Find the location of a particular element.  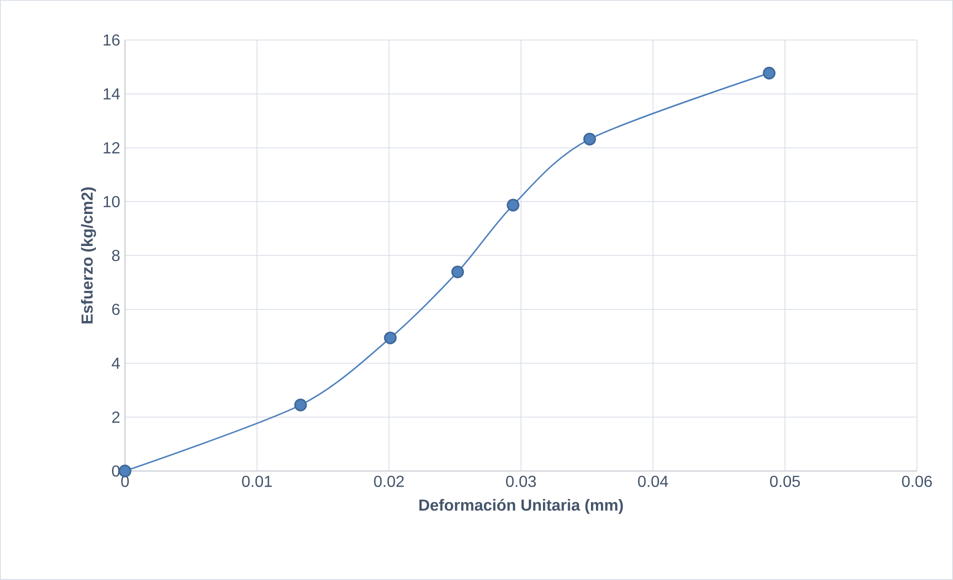

y-tick-label: 2 is located at coordinates (116, 417).